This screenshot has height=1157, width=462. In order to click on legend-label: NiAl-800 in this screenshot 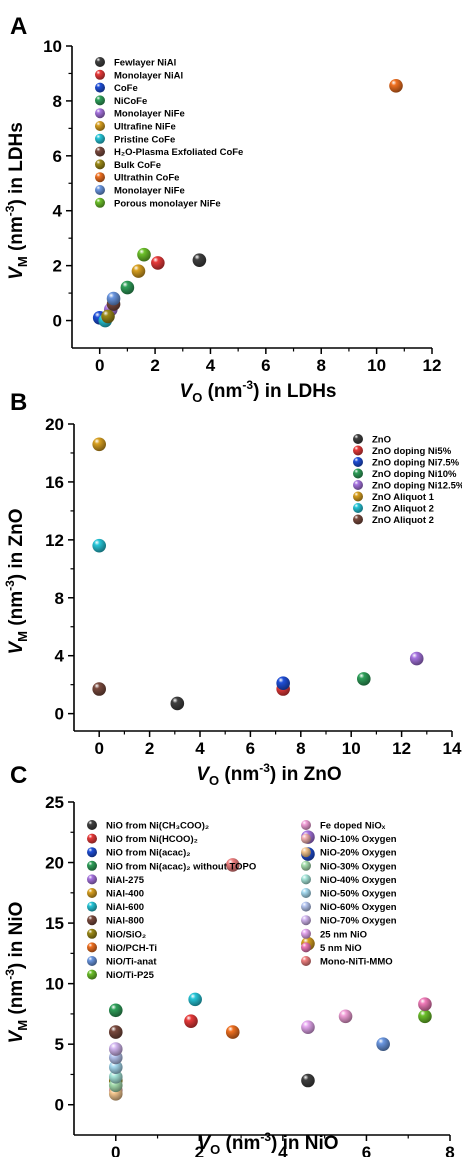, I will do `click(125, 921)`.